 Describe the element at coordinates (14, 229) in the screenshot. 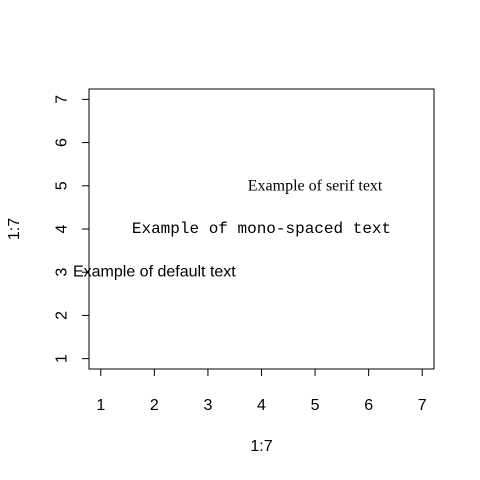

I see `y-axis-title: 1:7` at that location.